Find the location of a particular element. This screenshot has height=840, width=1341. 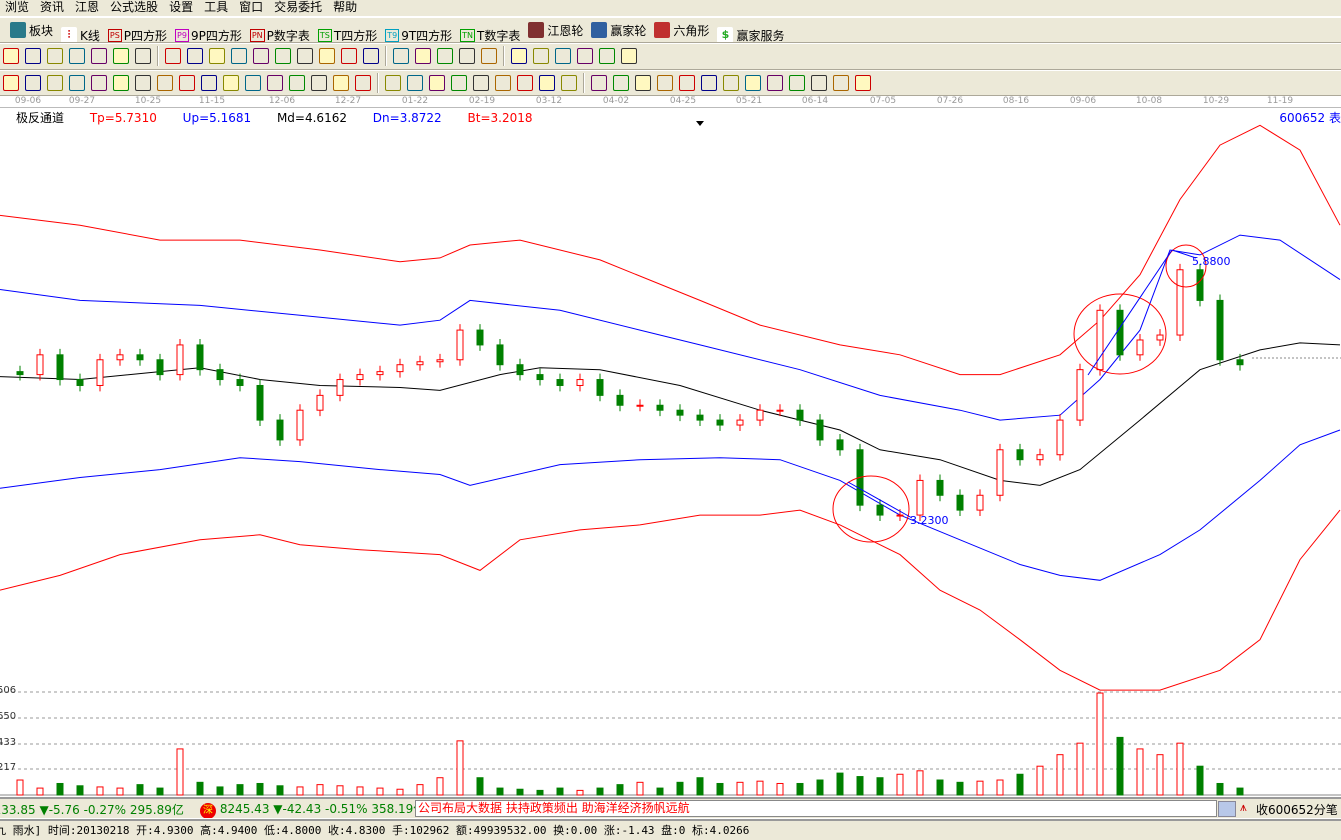

refresh-icon is located at coordinates (11, 56).